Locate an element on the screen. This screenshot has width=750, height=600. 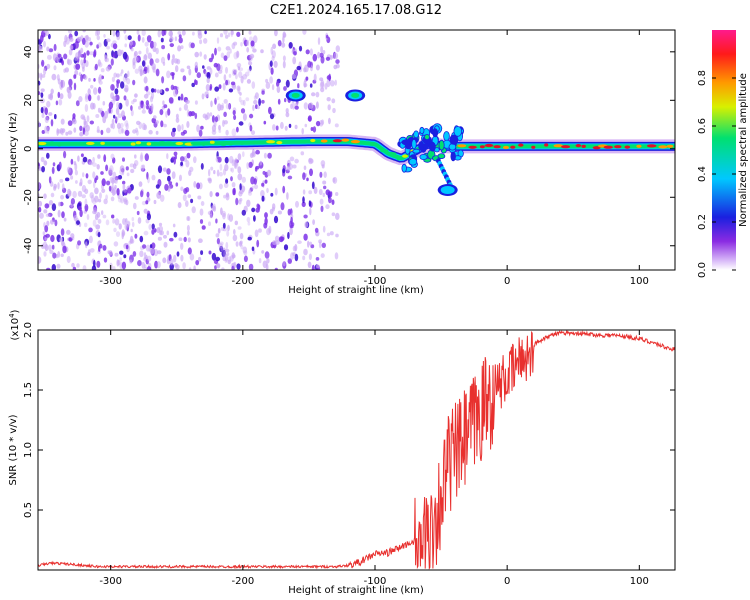
svg-text: (x104) is located at coordinates (14, 324).